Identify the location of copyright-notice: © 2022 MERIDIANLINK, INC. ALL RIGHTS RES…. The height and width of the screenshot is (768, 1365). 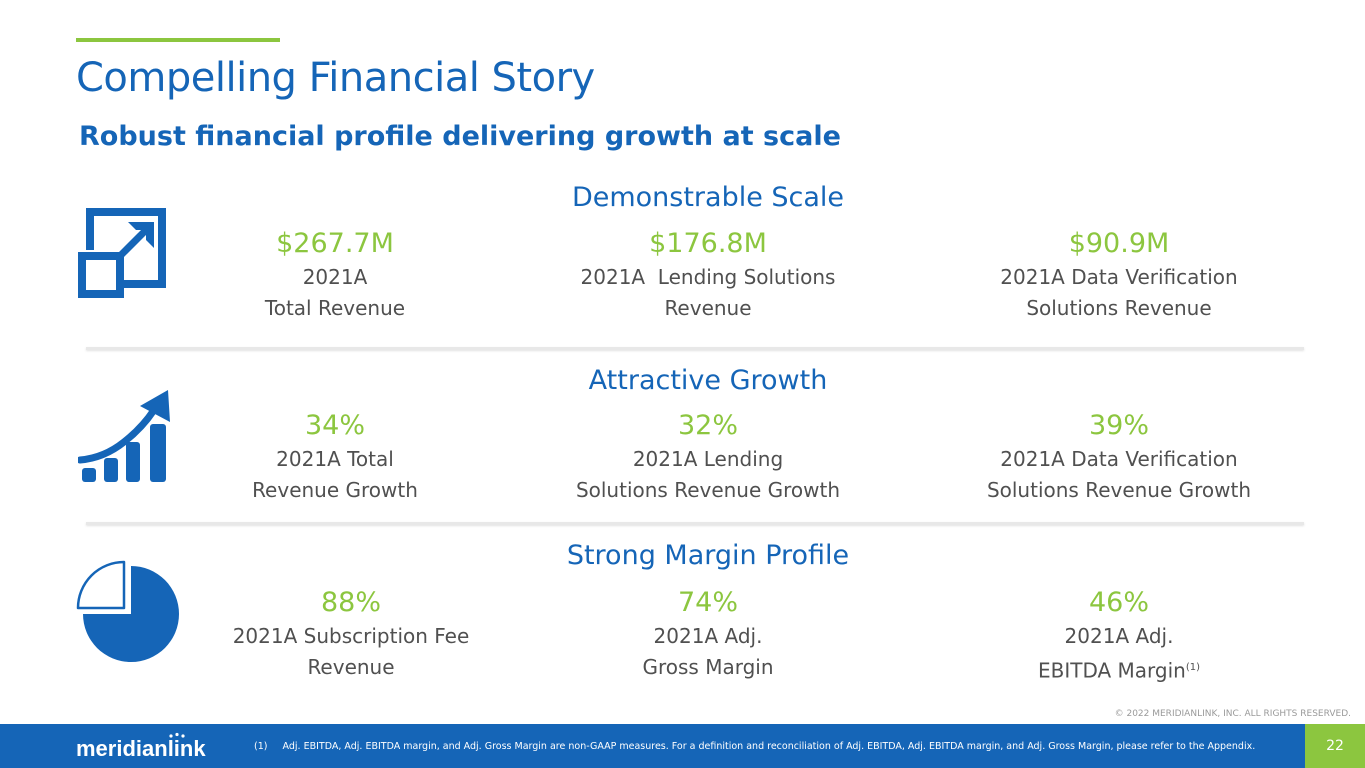
(1232, 714).